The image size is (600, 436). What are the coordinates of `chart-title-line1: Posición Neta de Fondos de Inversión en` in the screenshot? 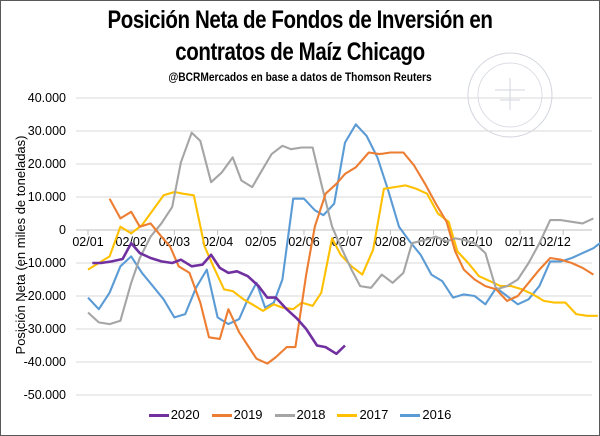 It's located at (300, 20).